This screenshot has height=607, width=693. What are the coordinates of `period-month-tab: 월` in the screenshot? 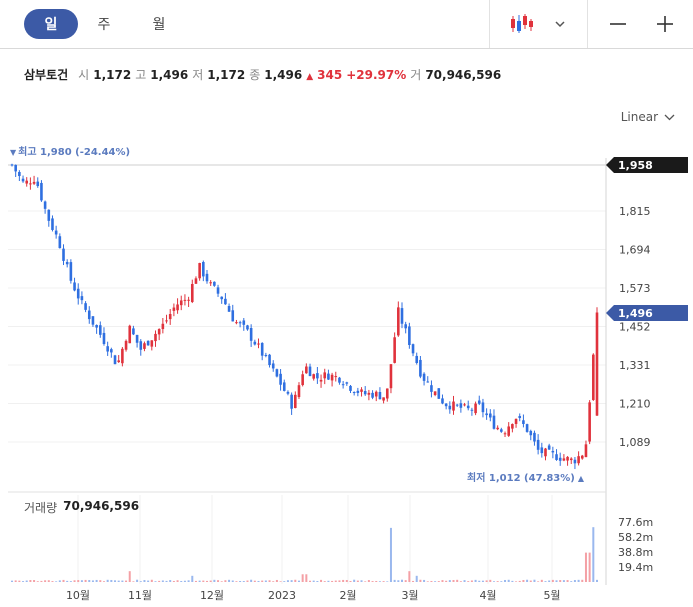 It's located at (159, 25).